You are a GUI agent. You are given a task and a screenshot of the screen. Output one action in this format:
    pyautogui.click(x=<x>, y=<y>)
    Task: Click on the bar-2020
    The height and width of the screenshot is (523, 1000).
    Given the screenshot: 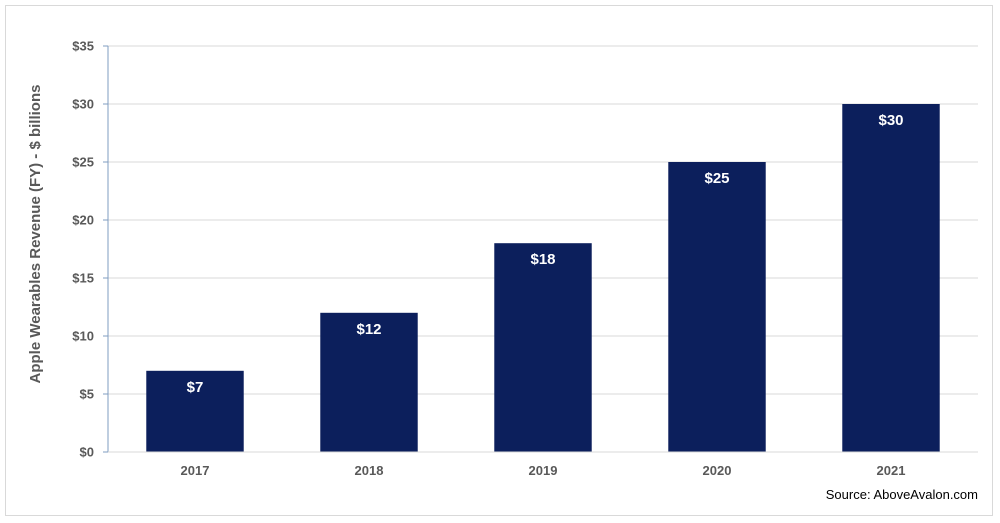 What is the action you would take?
    pyautogui.click(x=717, y=307)
    